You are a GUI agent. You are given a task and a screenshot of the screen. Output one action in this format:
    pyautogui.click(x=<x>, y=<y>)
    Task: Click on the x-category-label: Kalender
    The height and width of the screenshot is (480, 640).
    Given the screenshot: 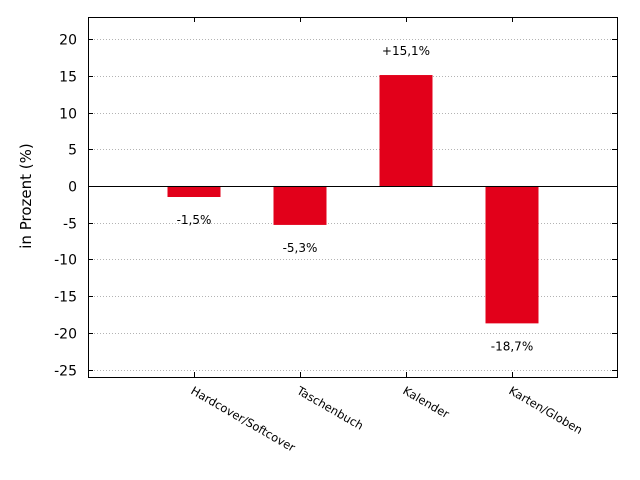 What is the action you would take?
    pyautogui.click(x=426, y=402)
    